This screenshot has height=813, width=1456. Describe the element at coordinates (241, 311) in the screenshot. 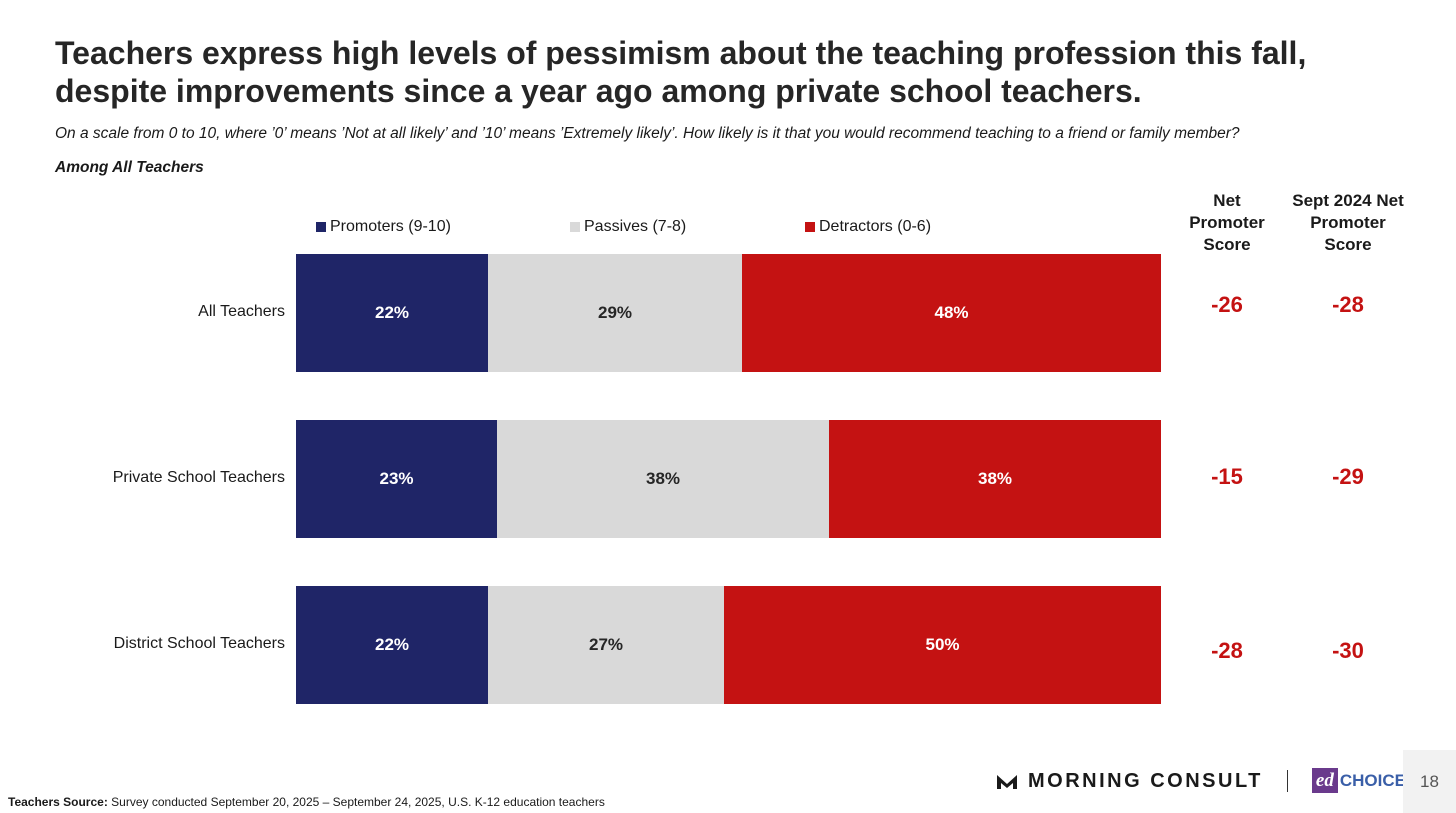

I see `row-label: All Teachers` at that location.